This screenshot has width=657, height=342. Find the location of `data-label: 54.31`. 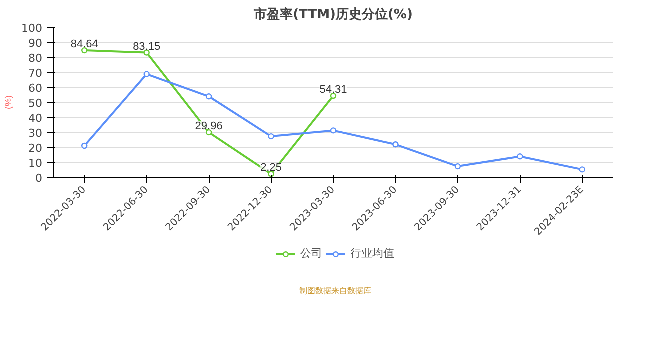

data-label: 54.31 is located at coordinates (334, 90).